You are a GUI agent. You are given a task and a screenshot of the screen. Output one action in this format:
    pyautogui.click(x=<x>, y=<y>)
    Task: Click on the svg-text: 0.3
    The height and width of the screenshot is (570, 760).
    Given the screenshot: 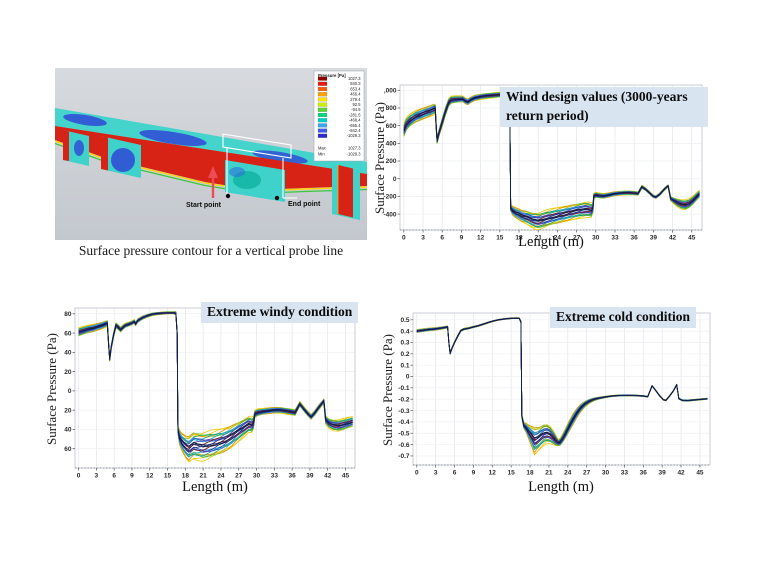 What is the action you would take?
    pyautogui.click(x=404, y=343)
    